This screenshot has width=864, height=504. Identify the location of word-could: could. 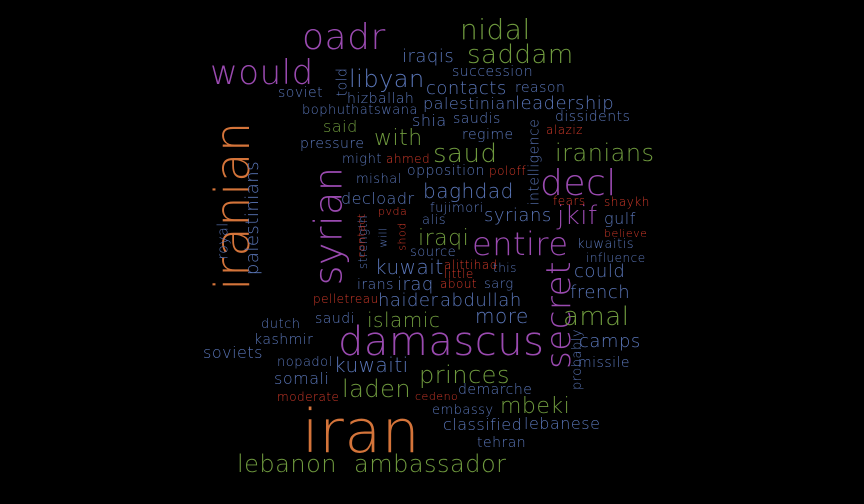
(600, 271).